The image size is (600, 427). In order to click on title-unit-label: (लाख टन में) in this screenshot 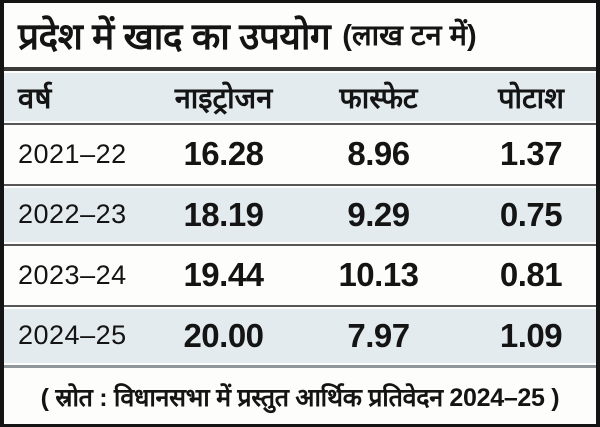, I will do `click(409, 35)`.